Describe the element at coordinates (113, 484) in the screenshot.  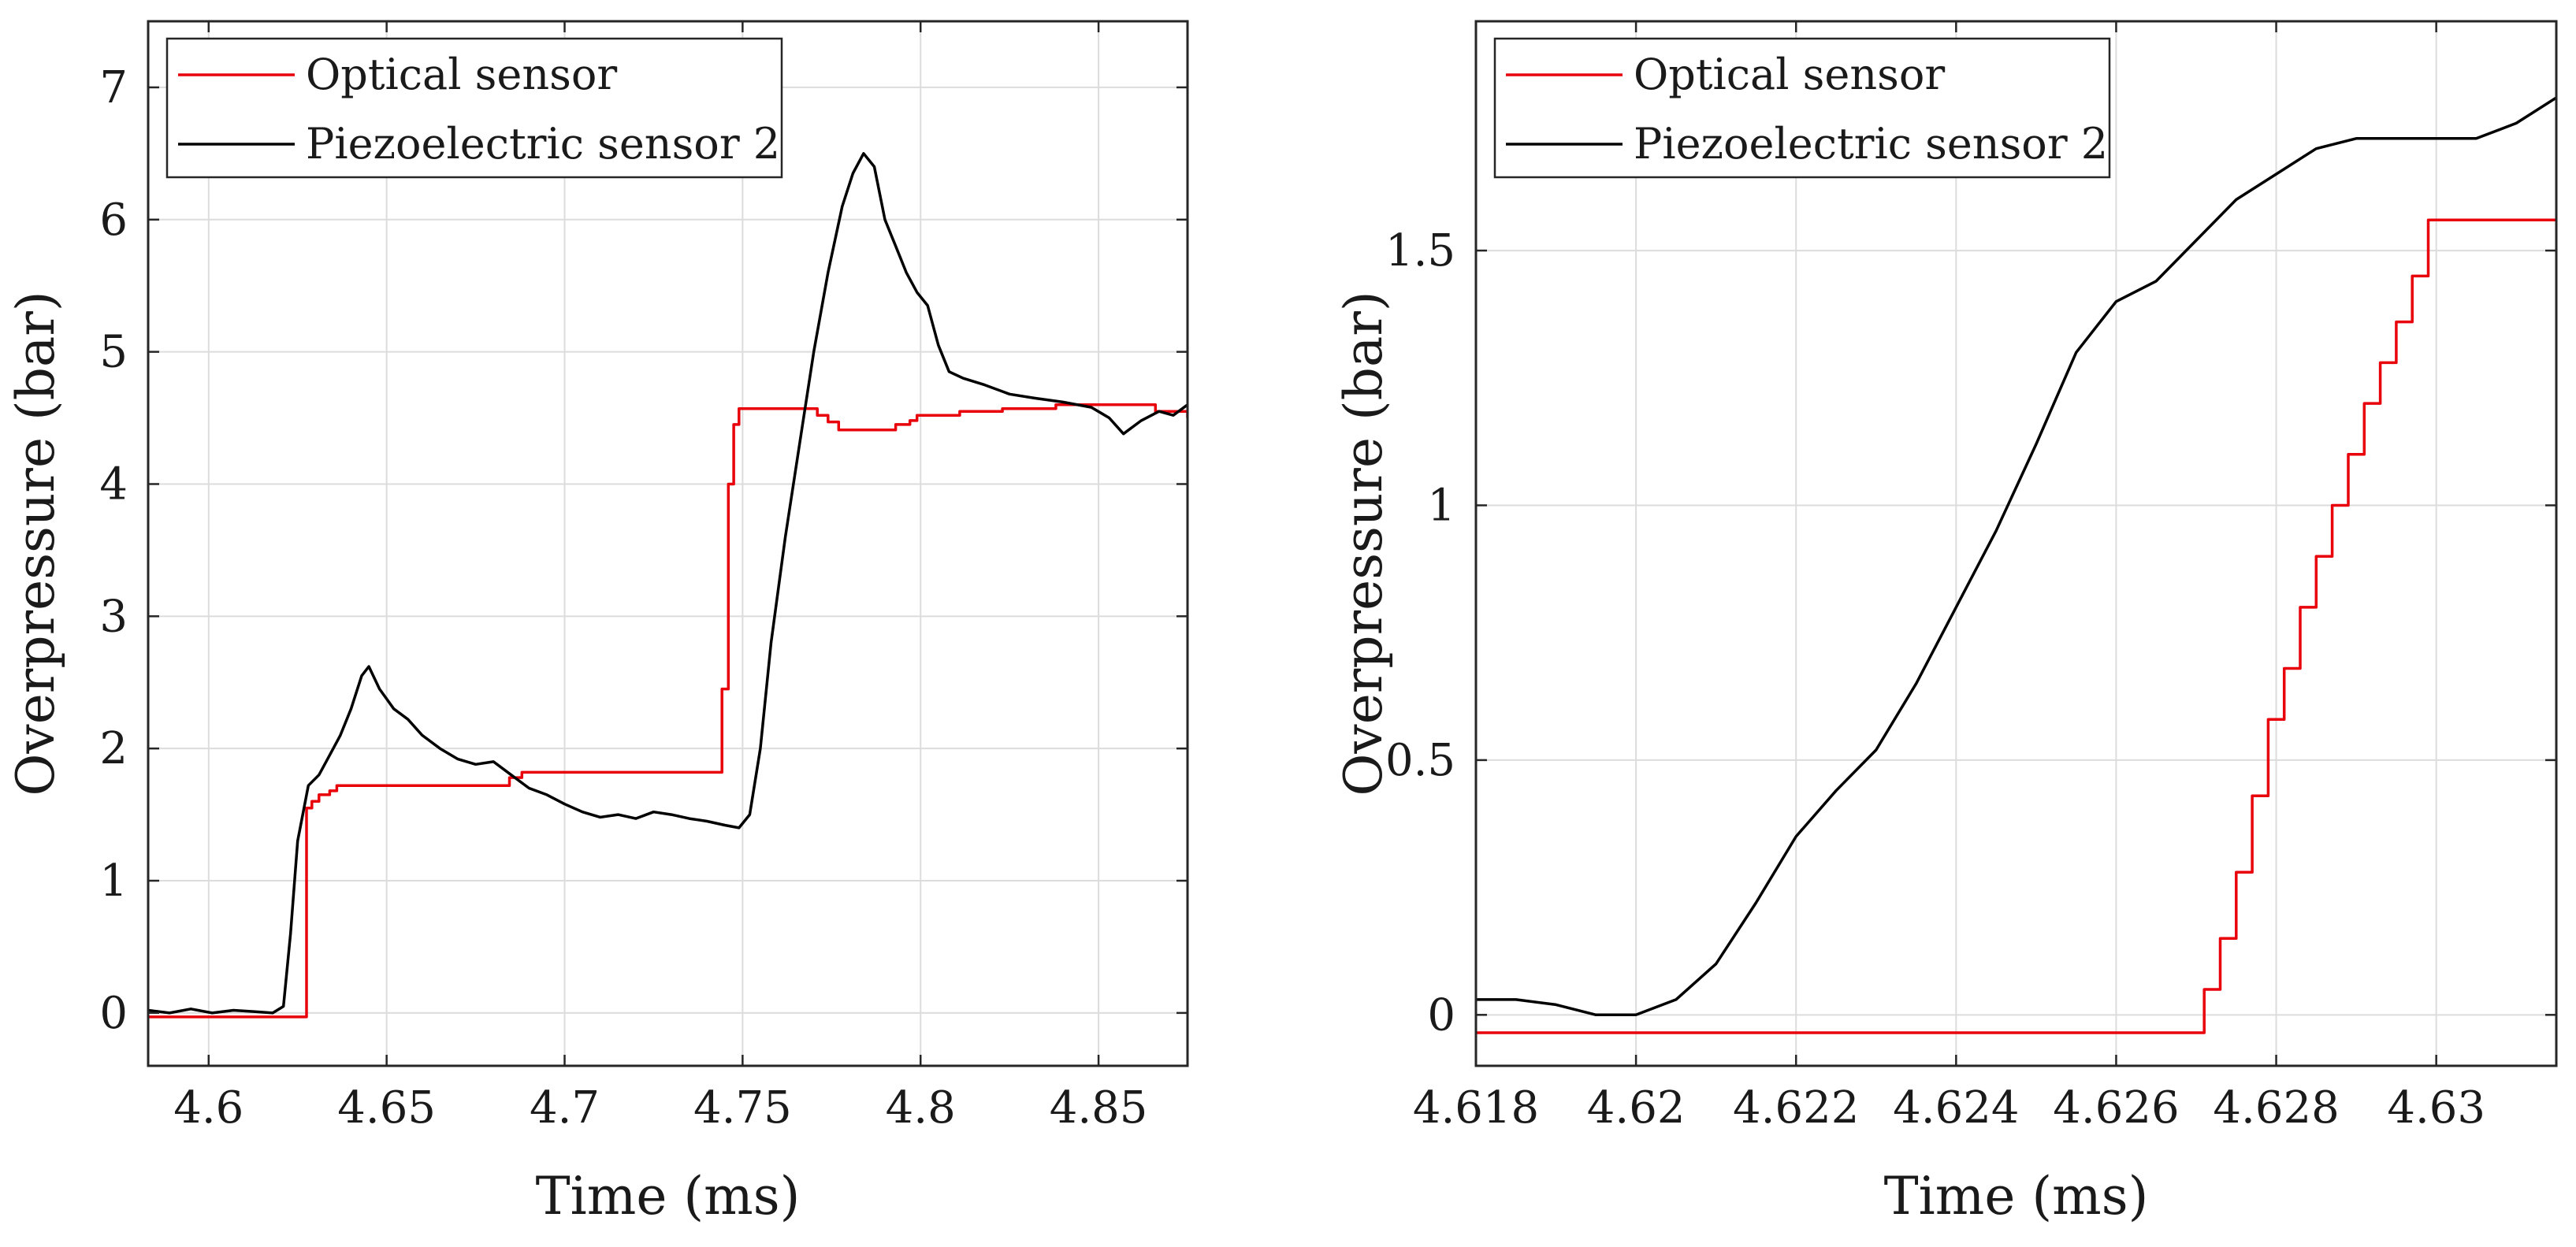
I see `y-tick-label: 4` at that location.